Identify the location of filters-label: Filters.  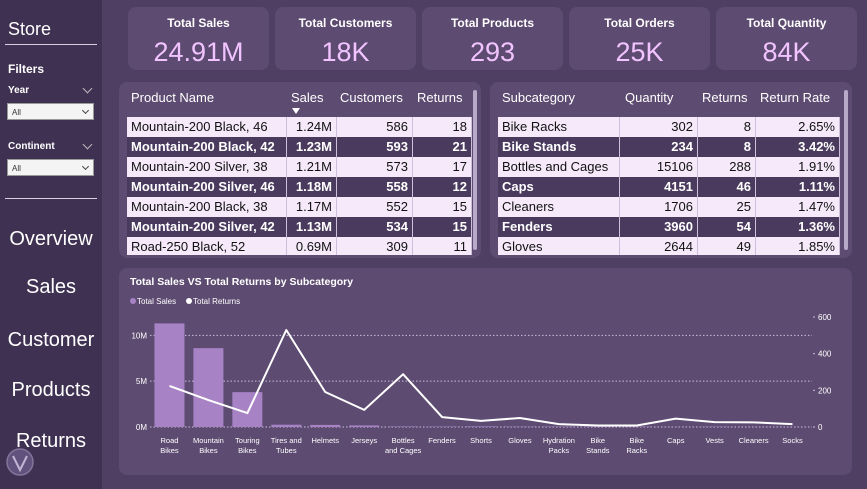
(26, 69).